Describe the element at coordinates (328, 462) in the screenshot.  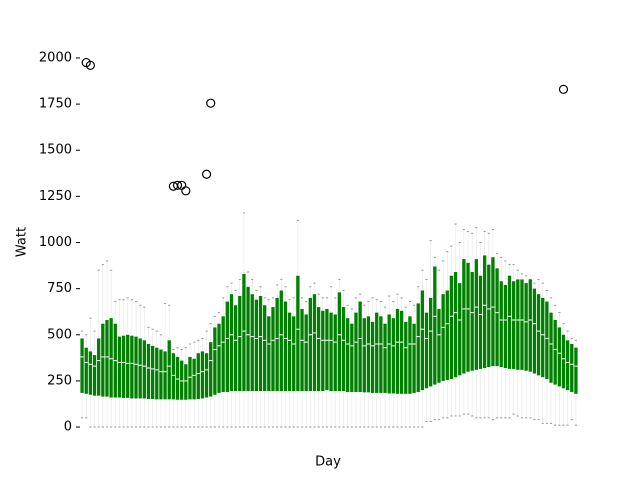
I see `x-axis-label: Day` at that location.